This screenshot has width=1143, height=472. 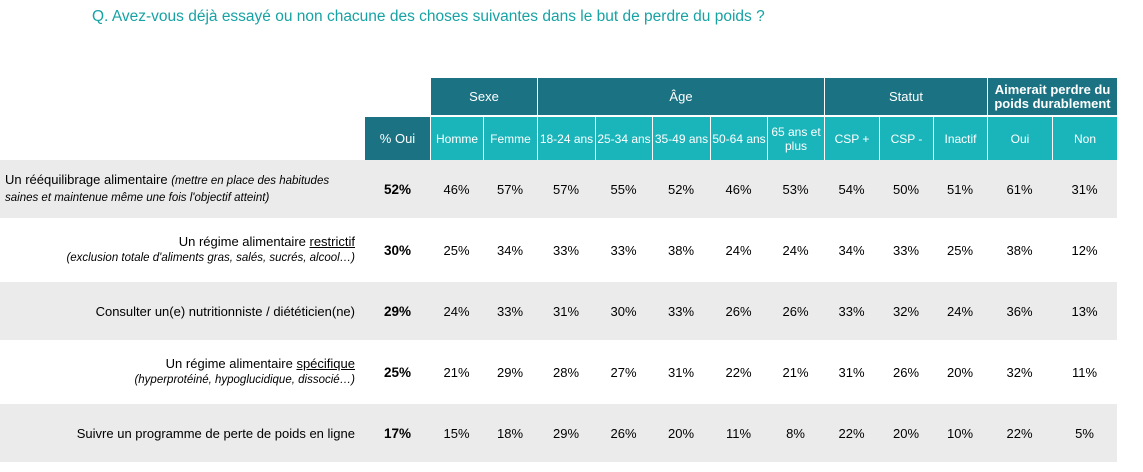 I want to click on table-cell: 10%, so click(x=960, y=433).